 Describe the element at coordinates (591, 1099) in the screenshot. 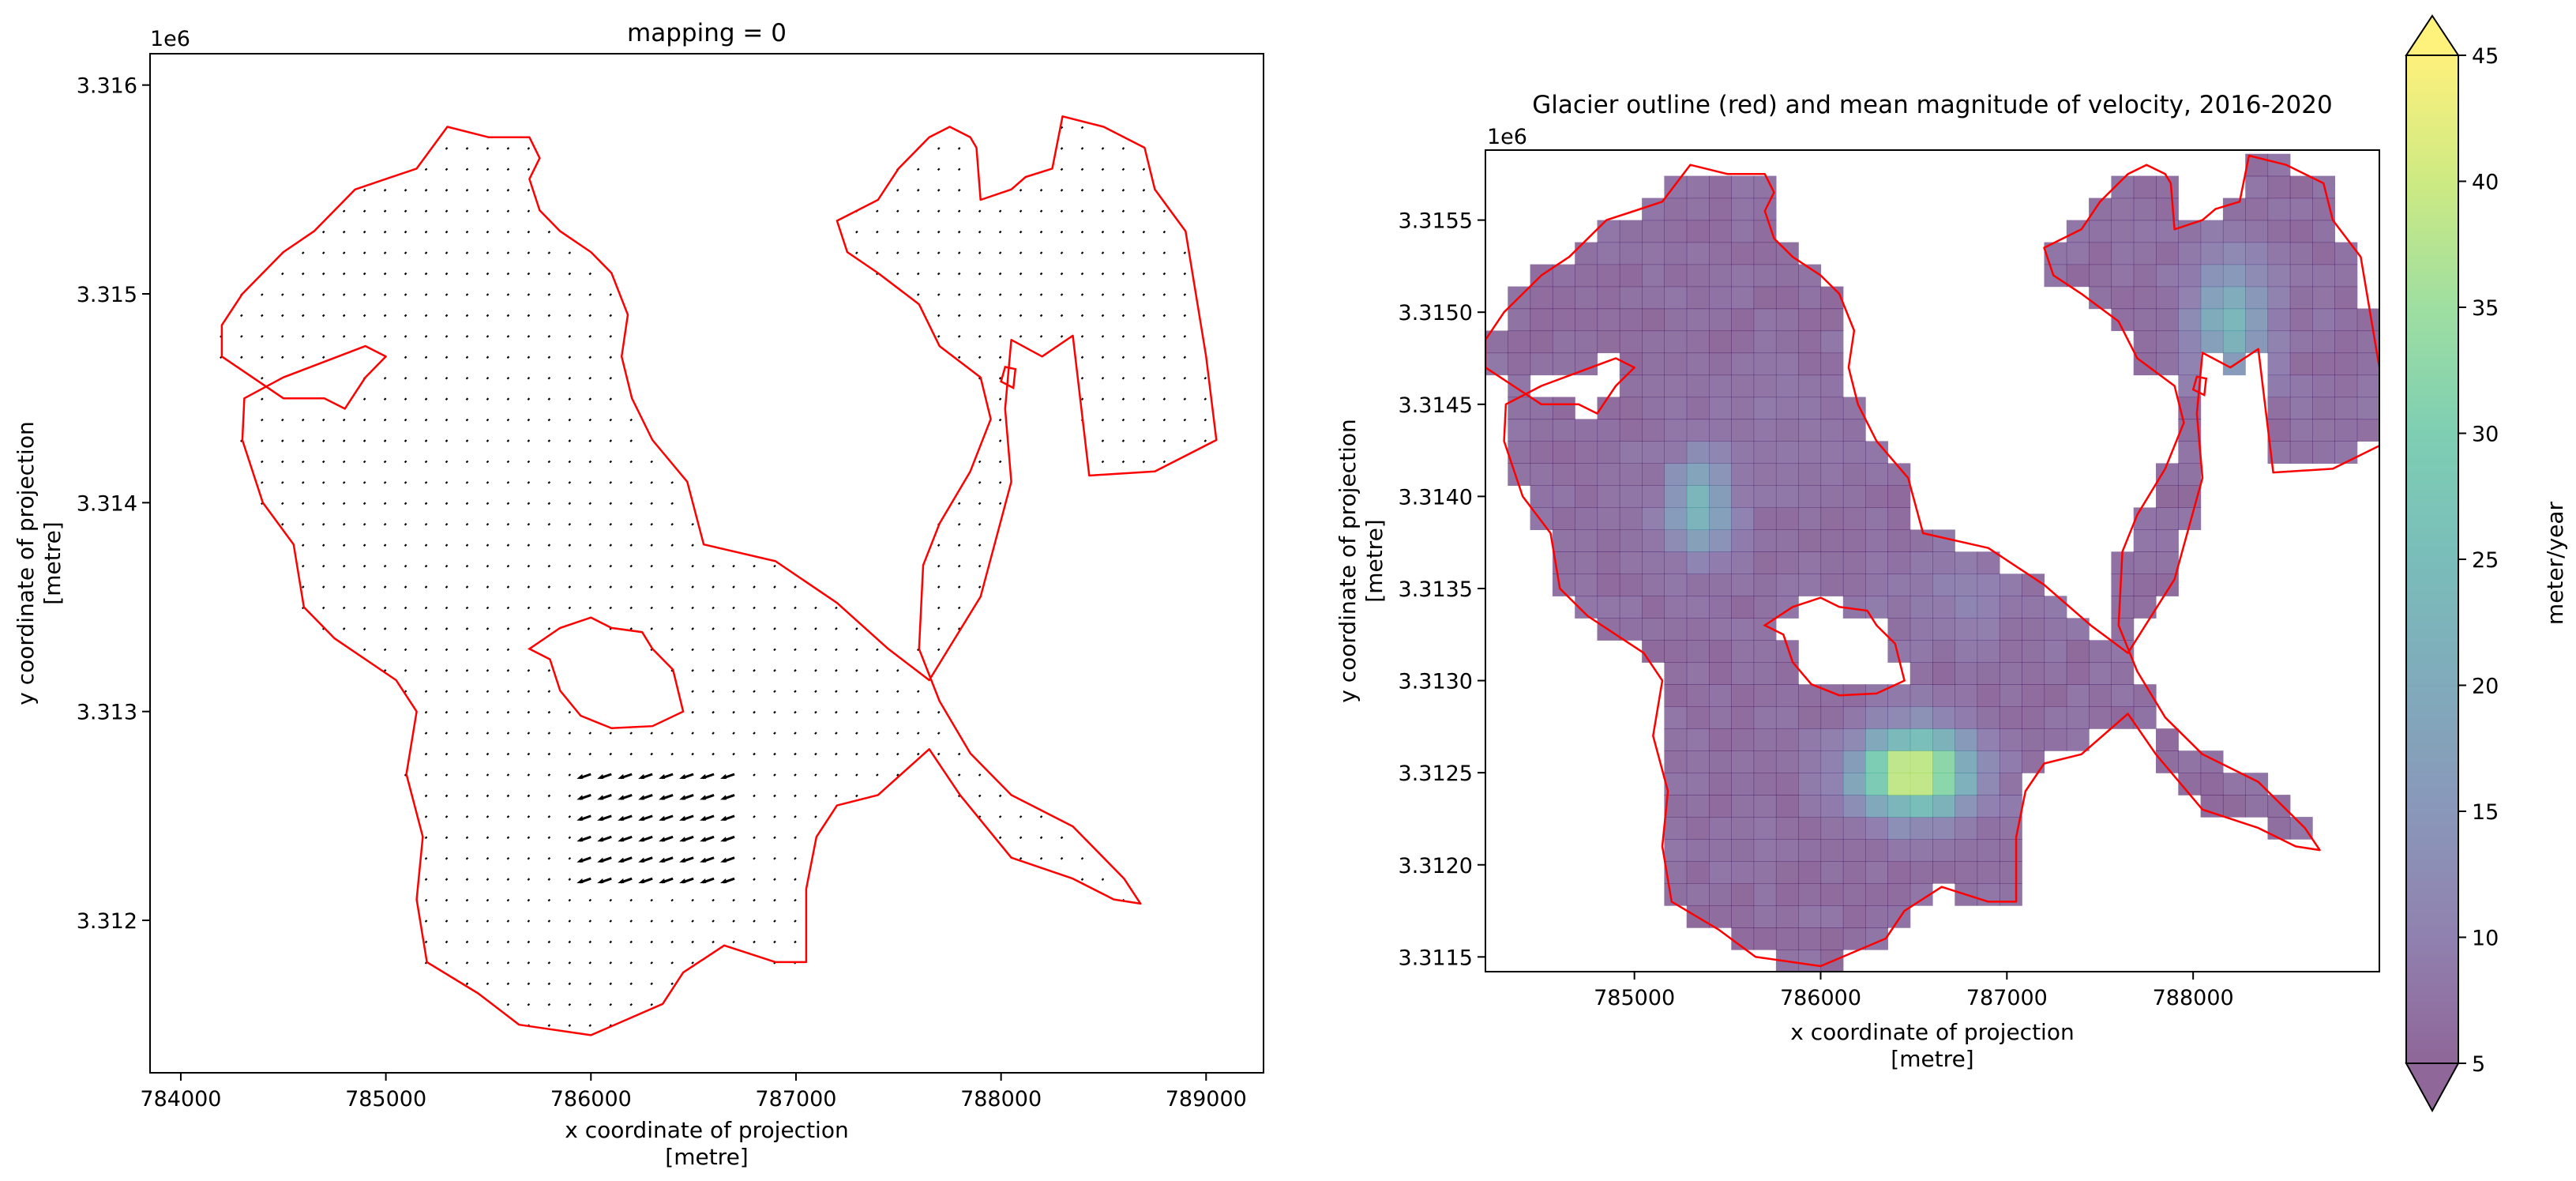

I see `left-x-tick-label: 786000` at that location.